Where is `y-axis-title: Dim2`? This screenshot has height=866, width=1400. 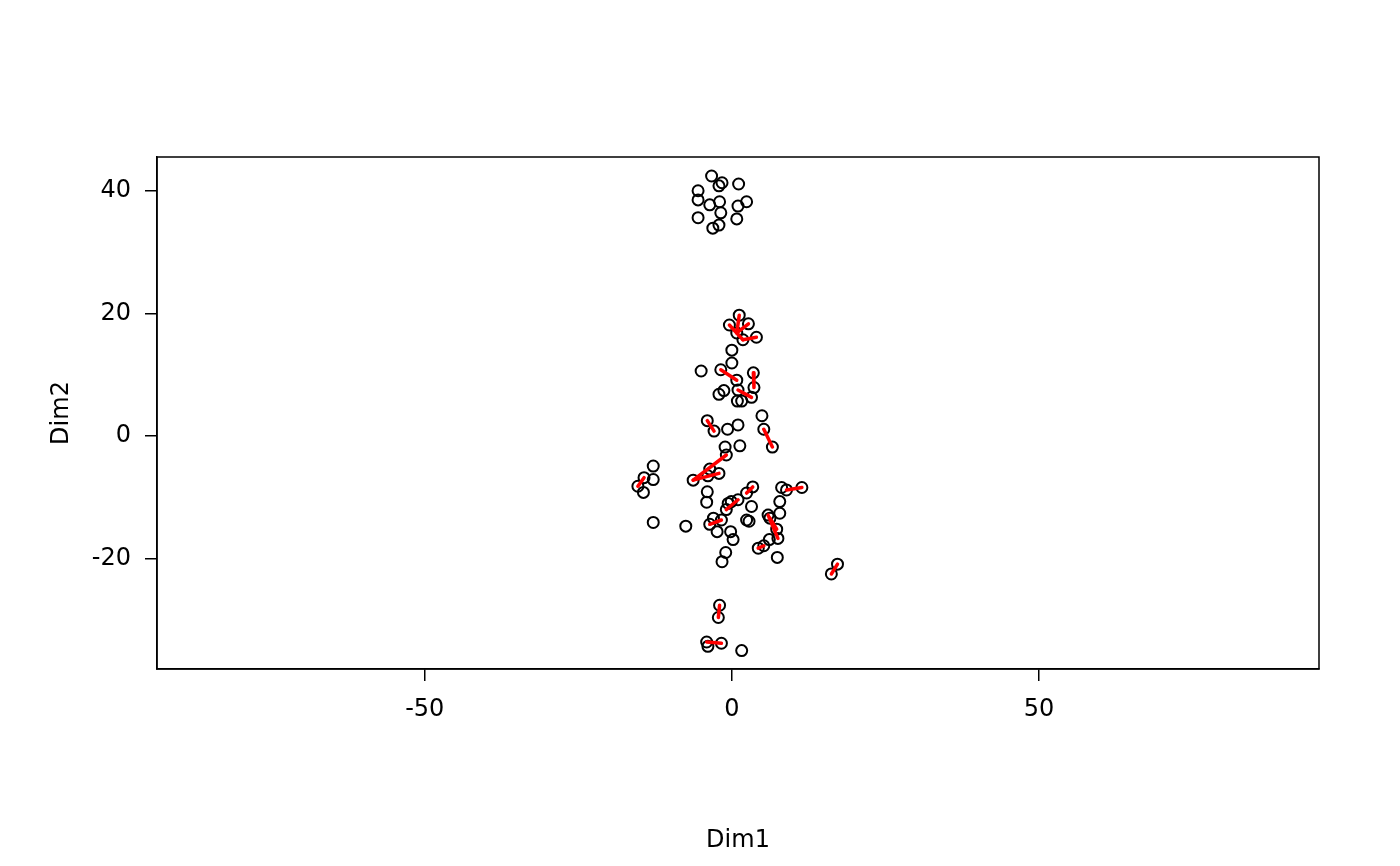 y-axis-title: Dim2 is located at coordinates (59, 413).